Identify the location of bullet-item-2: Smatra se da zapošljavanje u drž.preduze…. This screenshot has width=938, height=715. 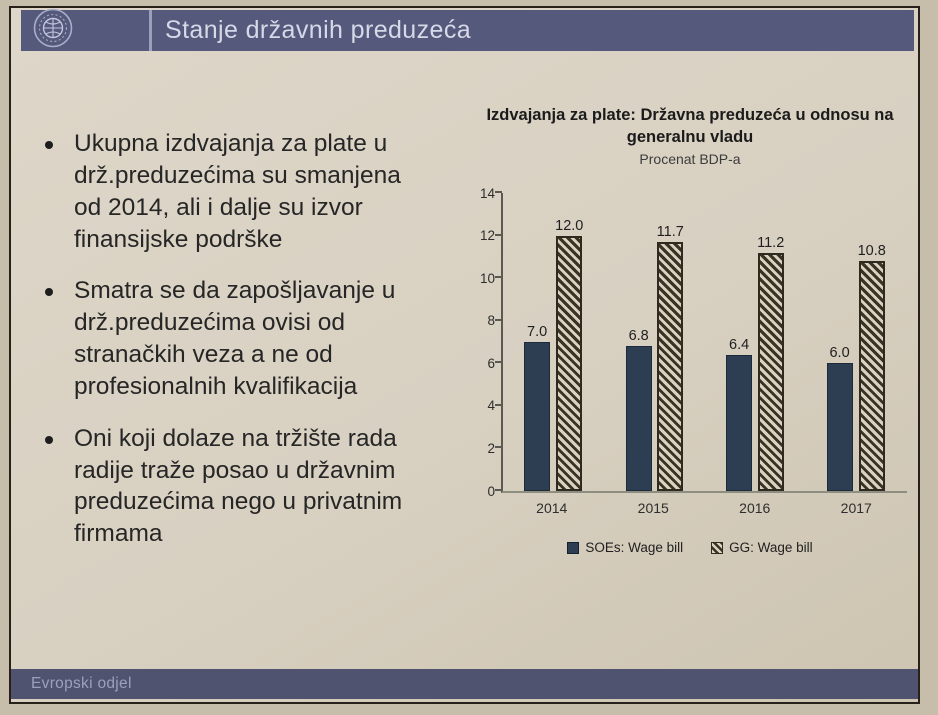
(232, 338).